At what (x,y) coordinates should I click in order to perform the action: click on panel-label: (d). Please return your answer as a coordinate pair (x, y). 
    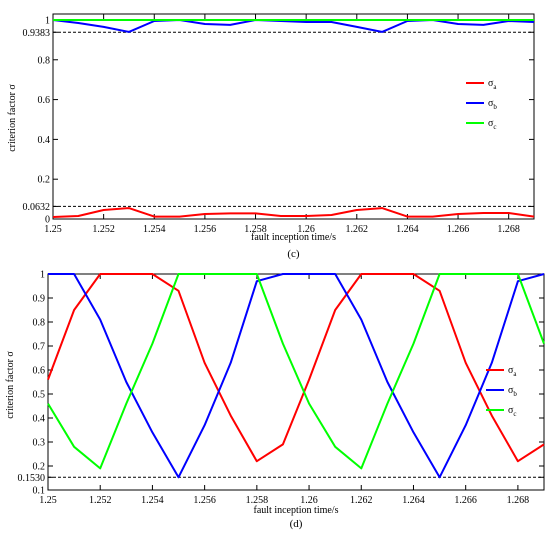
    Looking at the image, I should click on (296, 524).